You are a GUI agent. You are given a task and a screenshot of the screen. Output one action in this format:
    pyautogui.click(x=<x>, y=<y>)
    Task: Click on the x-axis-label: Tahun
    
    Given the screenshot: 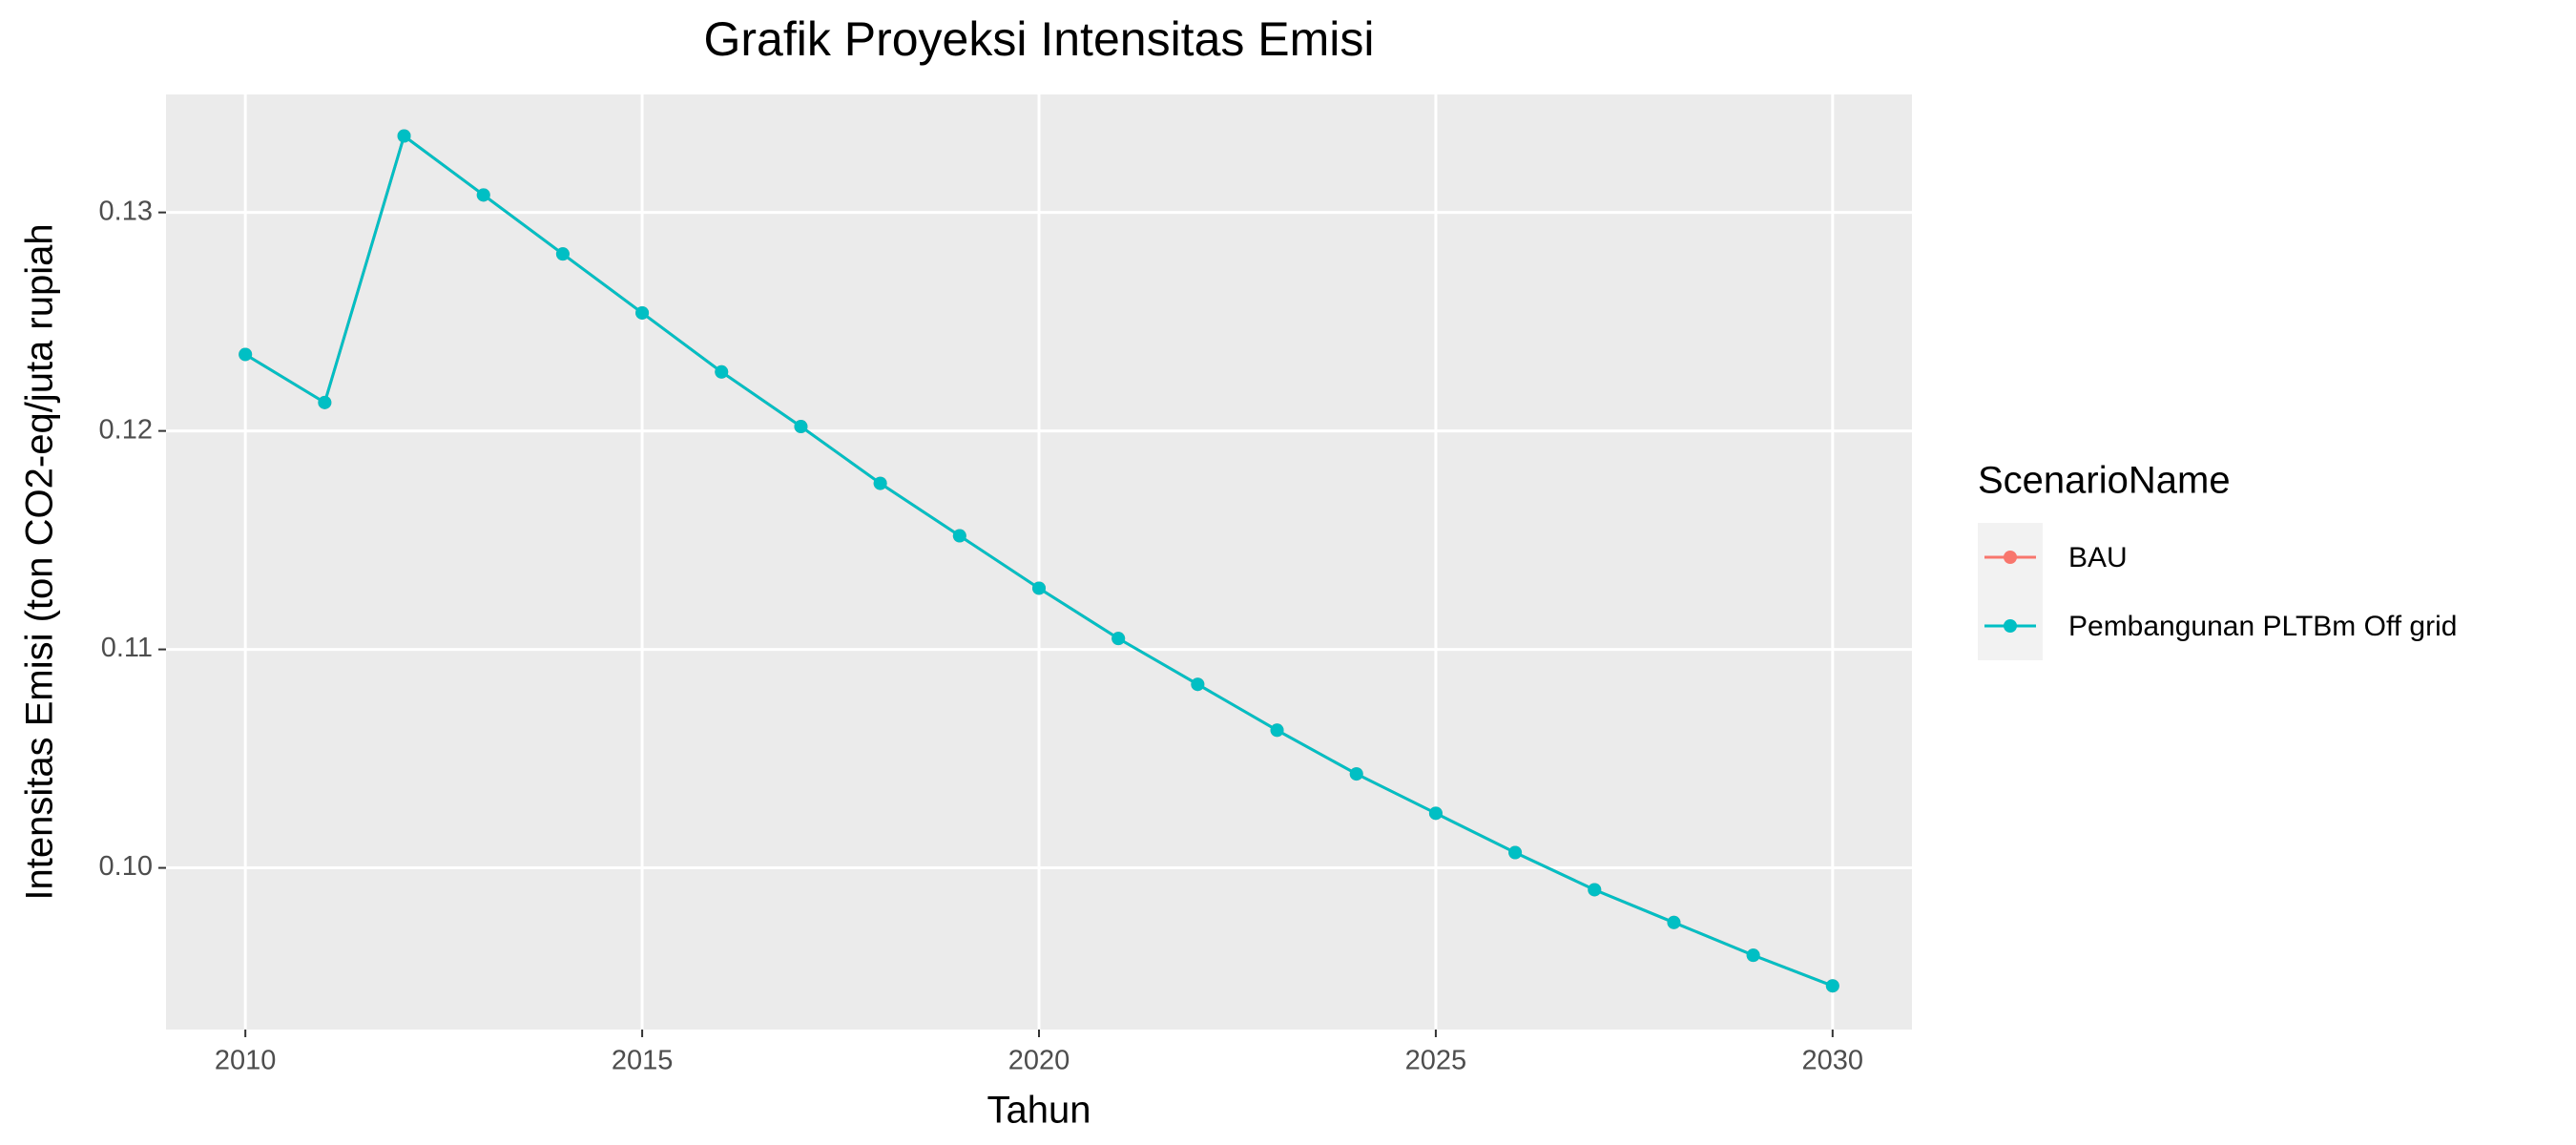 What is the action you would take?
    pyautogui.click(x=1039, y=1111)
    